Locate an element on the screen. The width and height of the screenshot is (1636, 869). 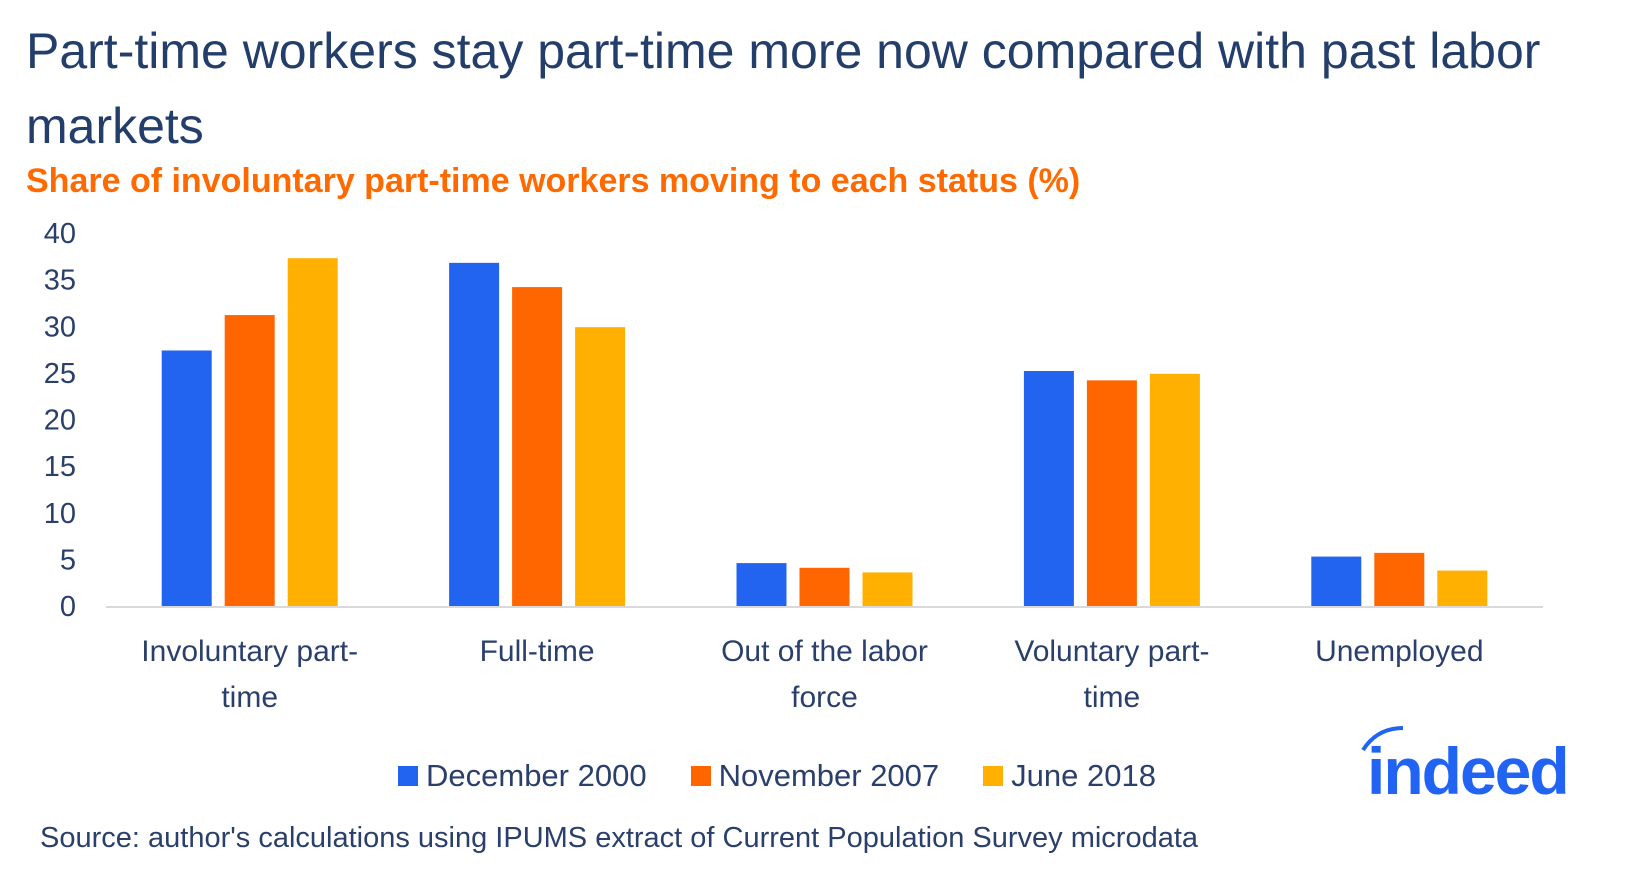
x-category-label: Unemployed is located at coordinates (1399, 651).